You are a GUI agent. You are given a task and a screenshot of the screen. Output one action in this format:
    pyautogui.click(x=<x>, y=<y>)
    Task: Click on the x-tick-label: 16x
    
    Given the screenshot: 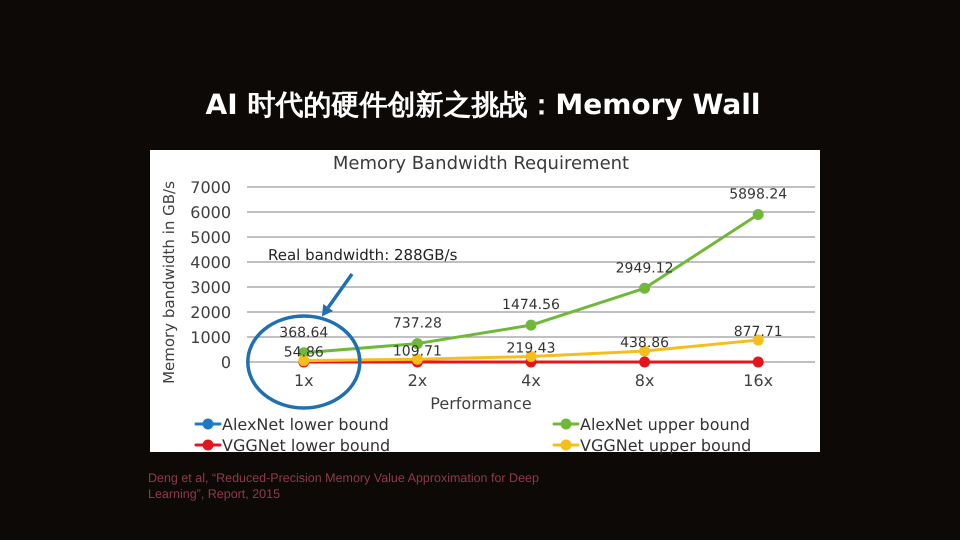 What is the action you would take?
    pyautogui.click(x=758, y=380)
    